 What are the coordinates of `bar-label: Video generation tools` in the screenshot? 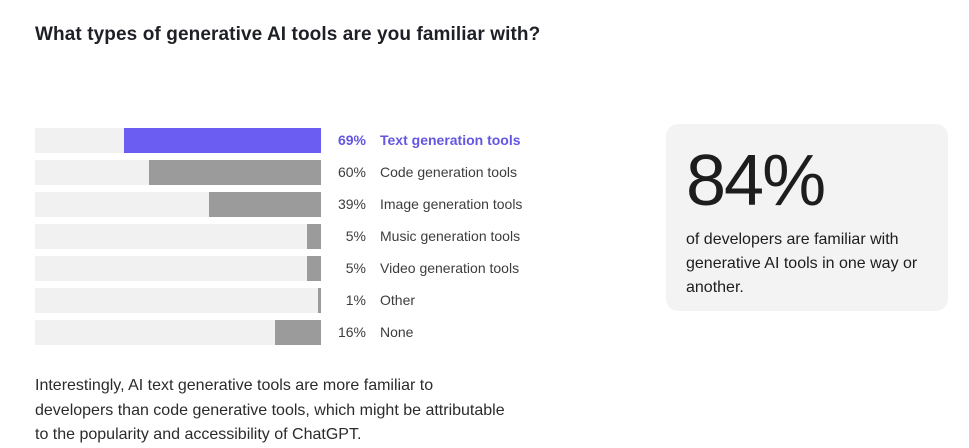 It's located at (450, 268).